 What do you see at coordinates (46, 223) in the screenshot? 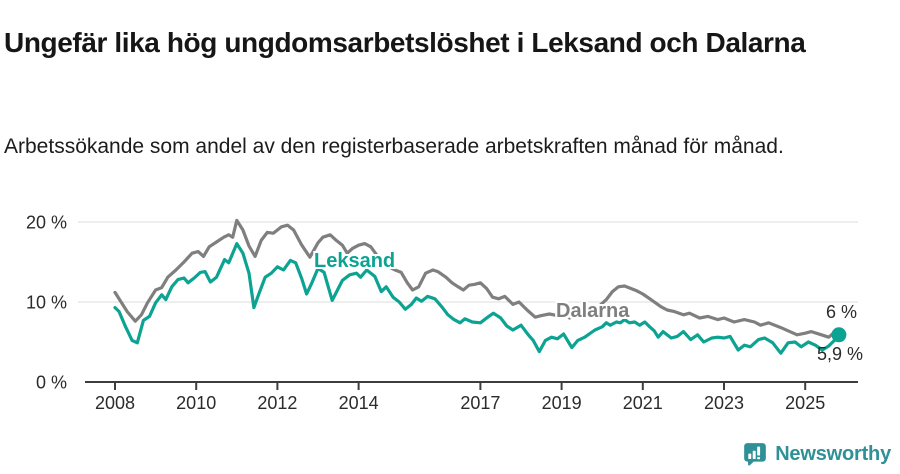
I see `y-axis-label: 20 %` at bounding box center [46, 223].